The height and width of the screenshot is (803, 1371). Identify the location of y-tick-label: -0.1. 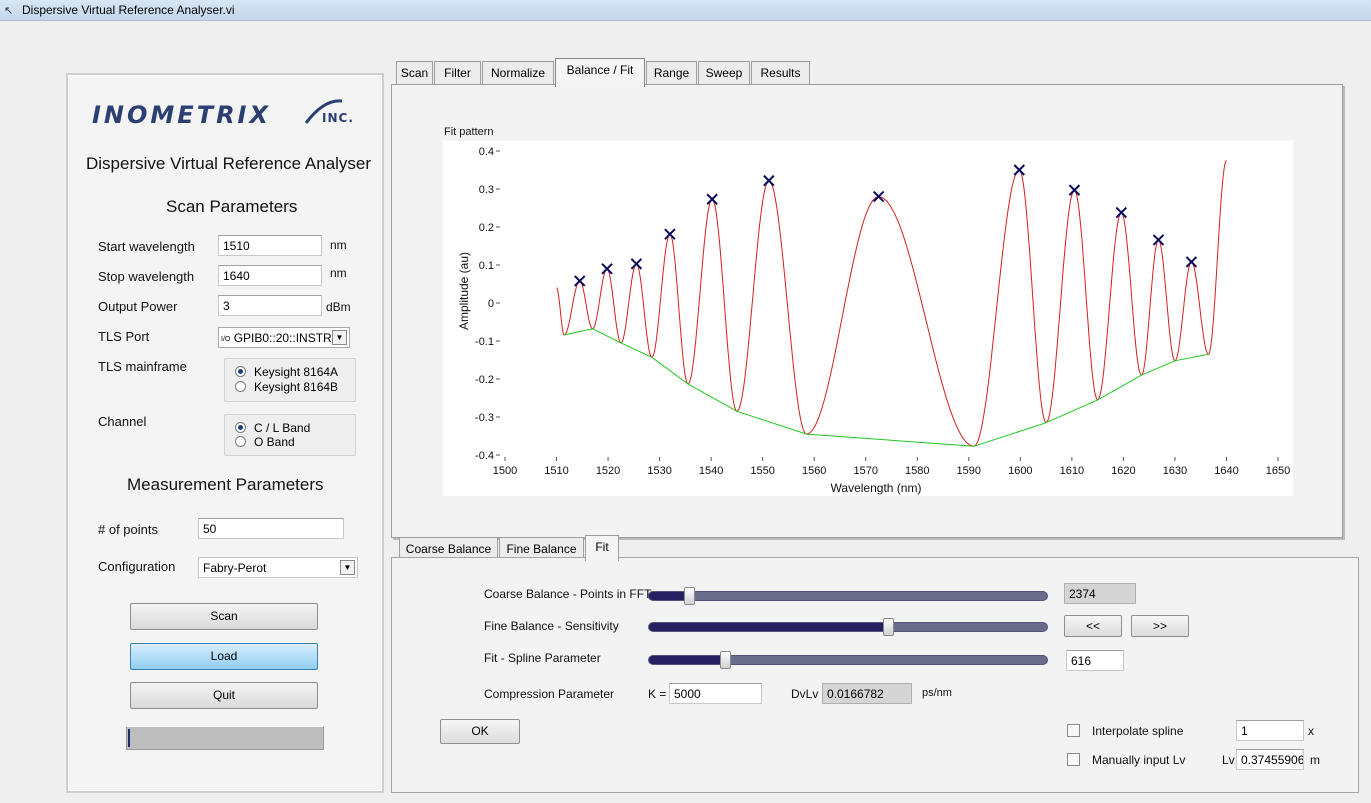
(484, 342).